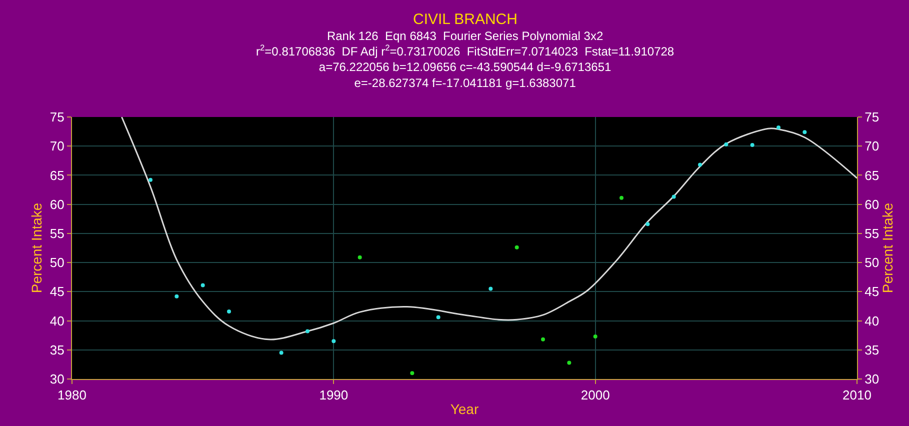 The width and height of the screenshot is (909, 426). What do you see at coordinates (57, 262) in the screenshot?
I see `y-tick-label: 50` at bounding box center [57, 262].